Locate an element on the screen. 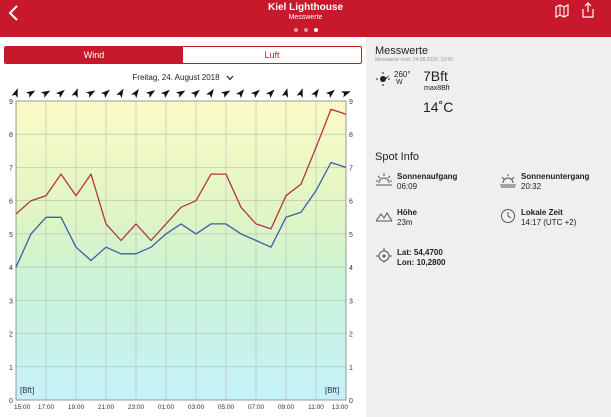 This screenshot has height=417, width=611. sunrise-label: Sonnenaufgang is located at coordinates (427, 176).